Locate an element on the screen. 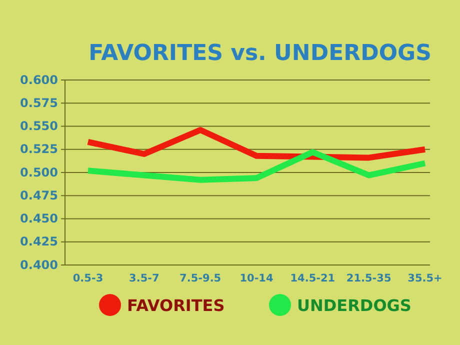  y-tick-label: 0.425 is located at coordinates (39, 241).